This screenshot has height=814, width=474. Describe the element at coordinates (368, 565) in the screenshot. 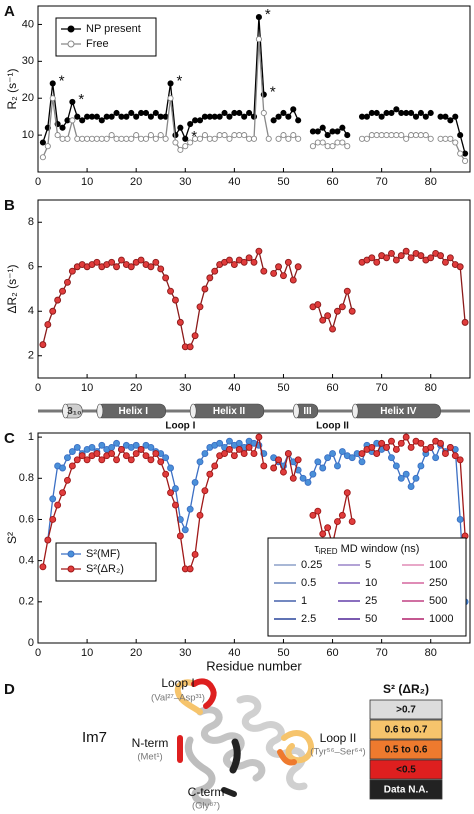

I see `tau-legend-label: 5` at that location.